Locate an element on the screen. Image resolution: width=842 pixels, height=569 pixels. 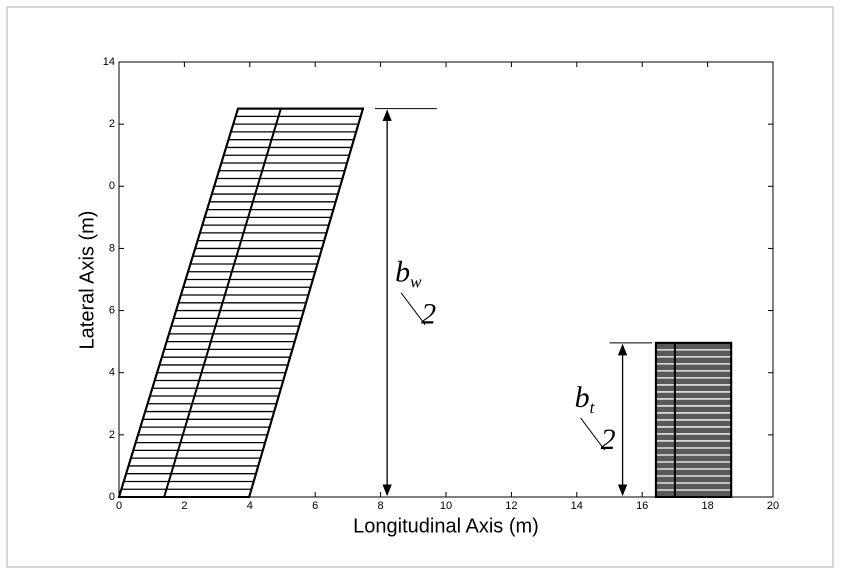
x-tick-label: 16 is located at coordinates (642, 506).